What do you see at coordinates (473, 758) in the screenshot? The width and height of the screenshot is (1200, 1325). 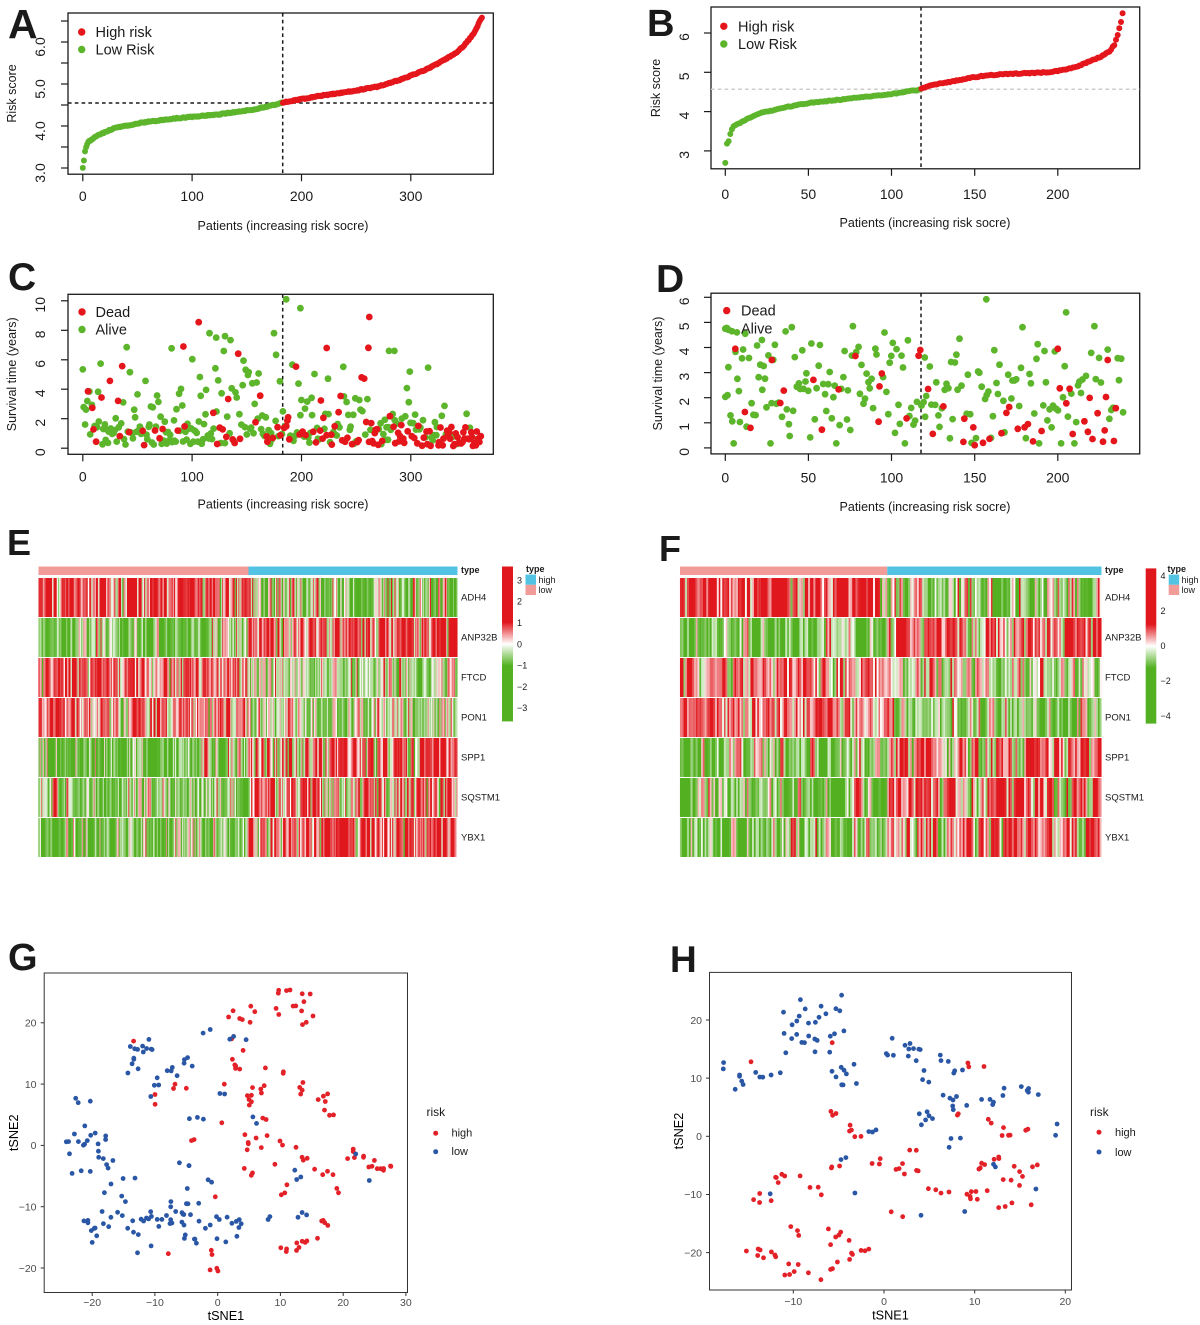 I see `svg-text: SPP1` at bounding box center [473, 758].